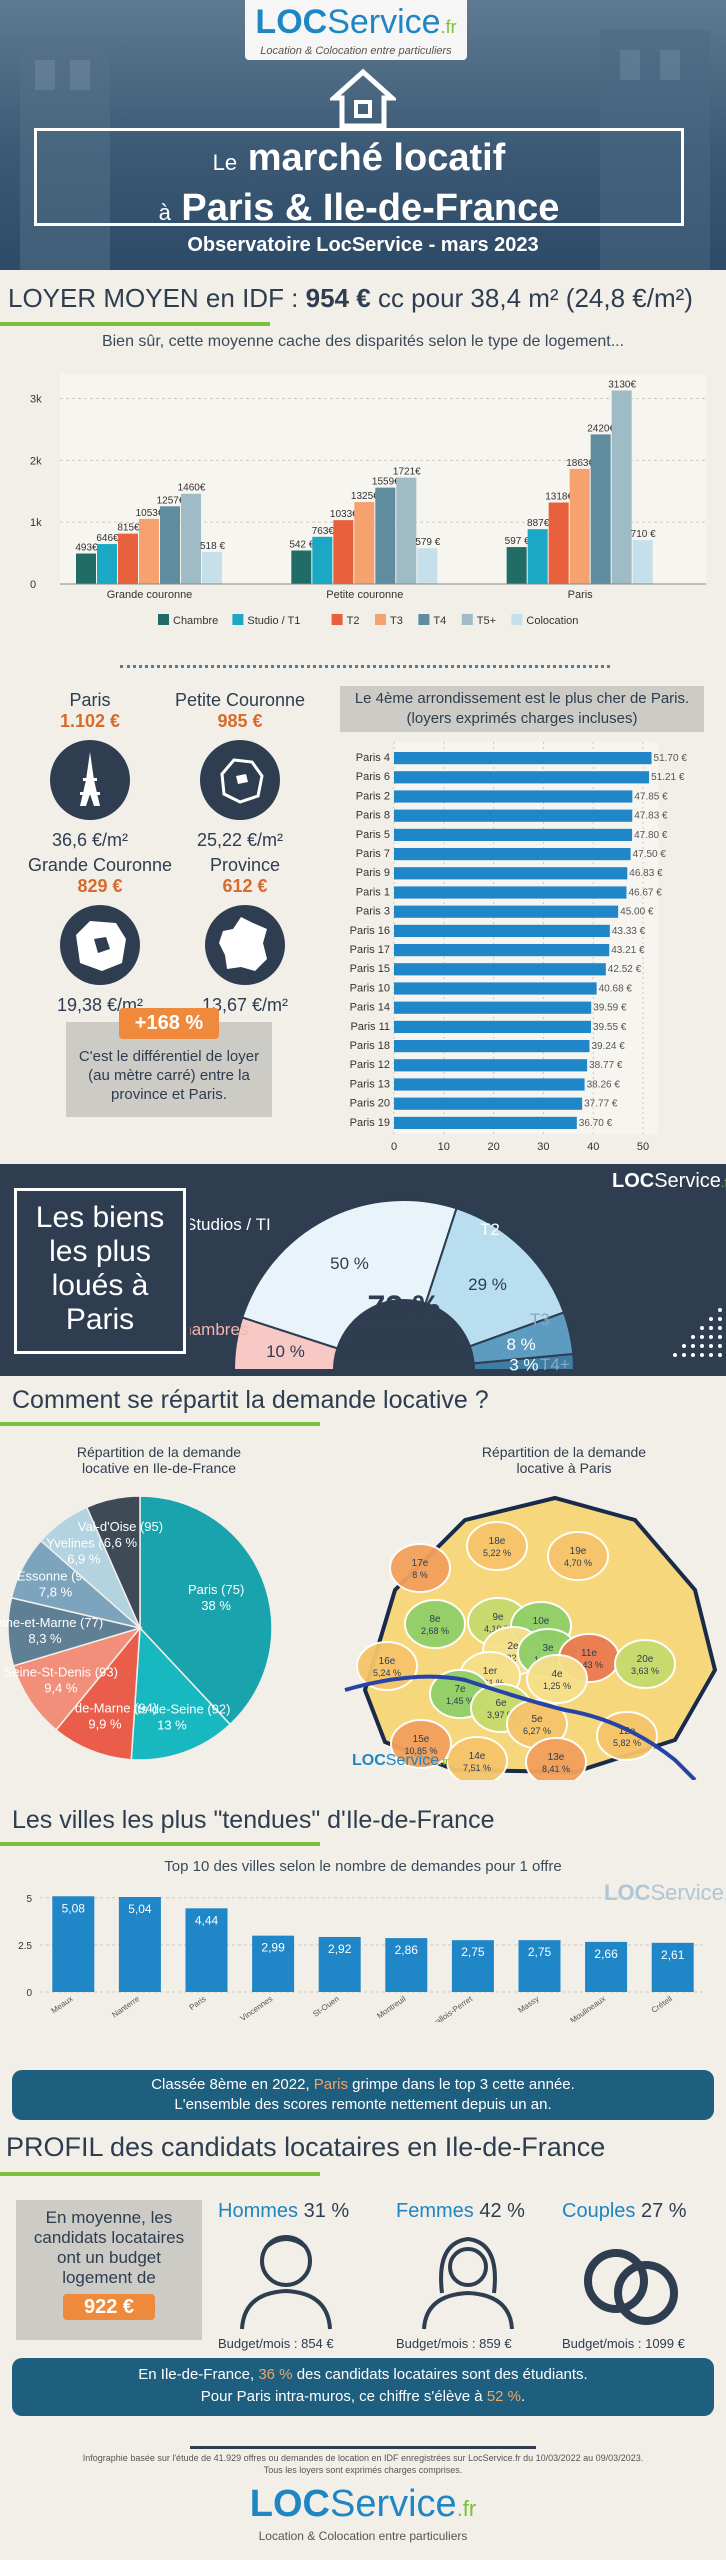  What do you see at coordinates (171, 1709) in the screenshot?
I see `slice-category-label: Hauts-de-Seine (92)` at bounding box center [171, 1709].